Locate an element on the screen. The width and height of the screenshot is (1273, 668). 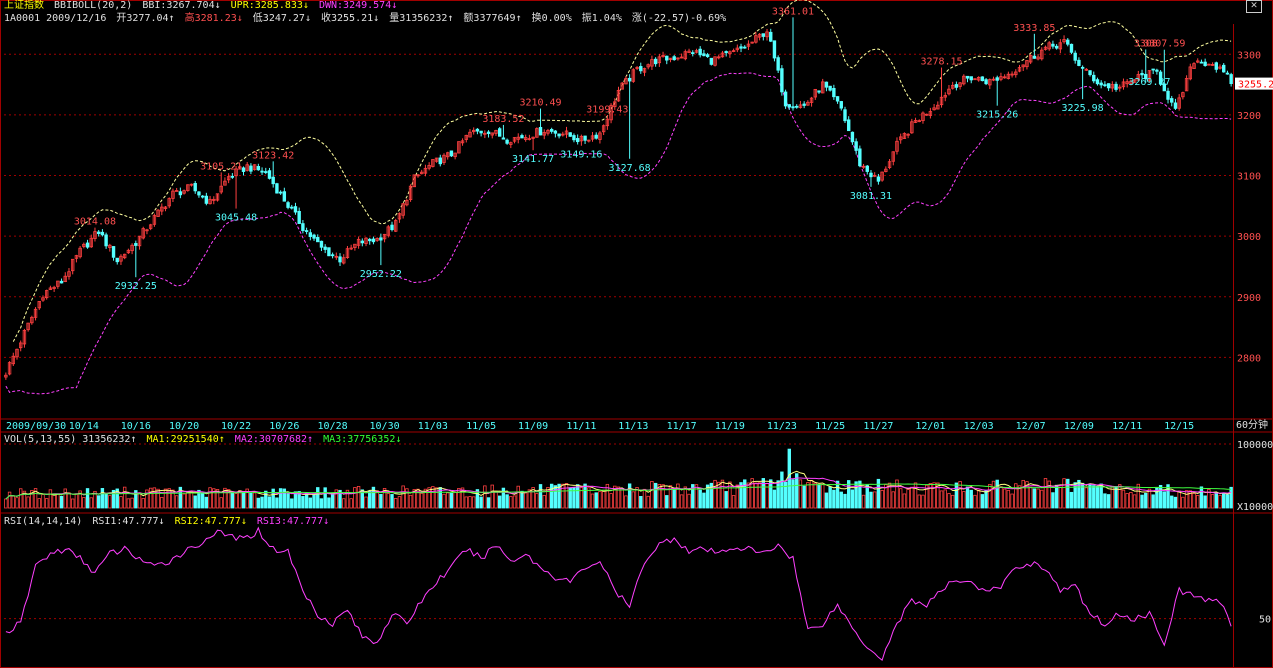
price-annotation: 3308 is located at coordinates (1146, 43).